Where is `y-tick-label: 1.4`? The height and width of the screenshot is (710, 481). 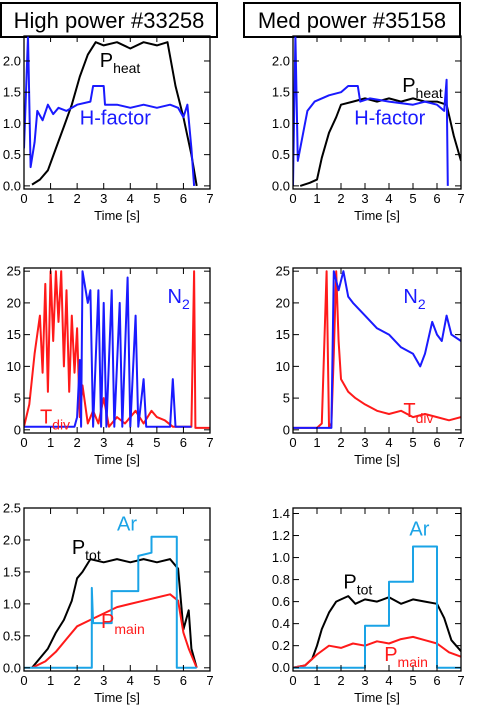
y-tick-label: 1.4 is located at coordinates (281, 513).